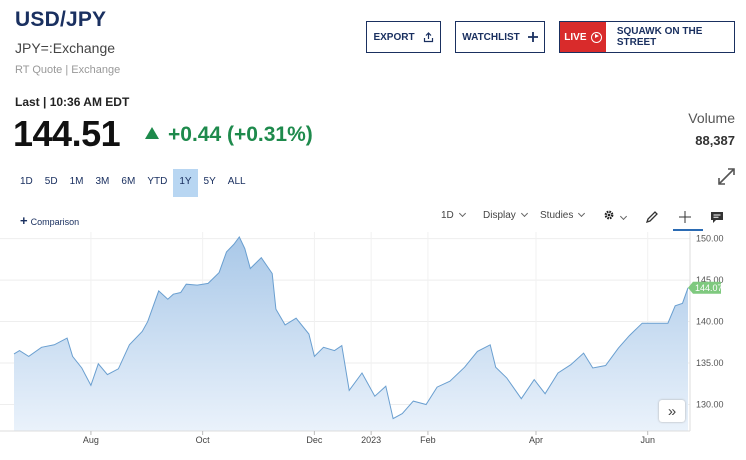 This screenshot has width=746, height=460. I want to click on studies-dropdown: Studies, so click(563, 215).